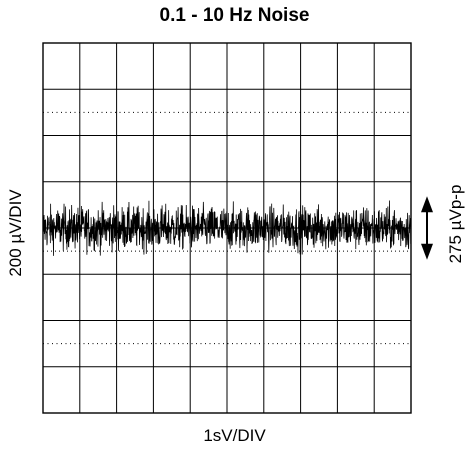  I want to click on noise-trace-line, so click(227, 228).